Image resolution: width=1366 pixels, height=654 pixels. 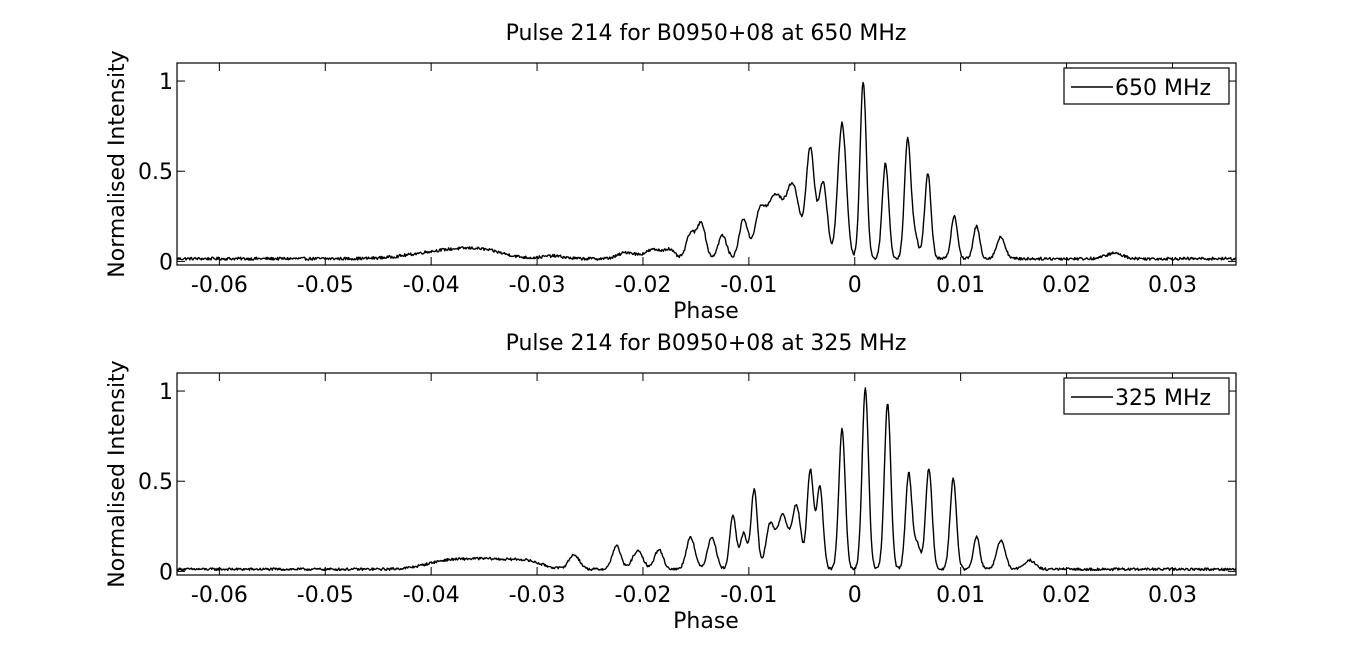 I want to click on legend: 325 MHz, so click(x=1146, y=396).